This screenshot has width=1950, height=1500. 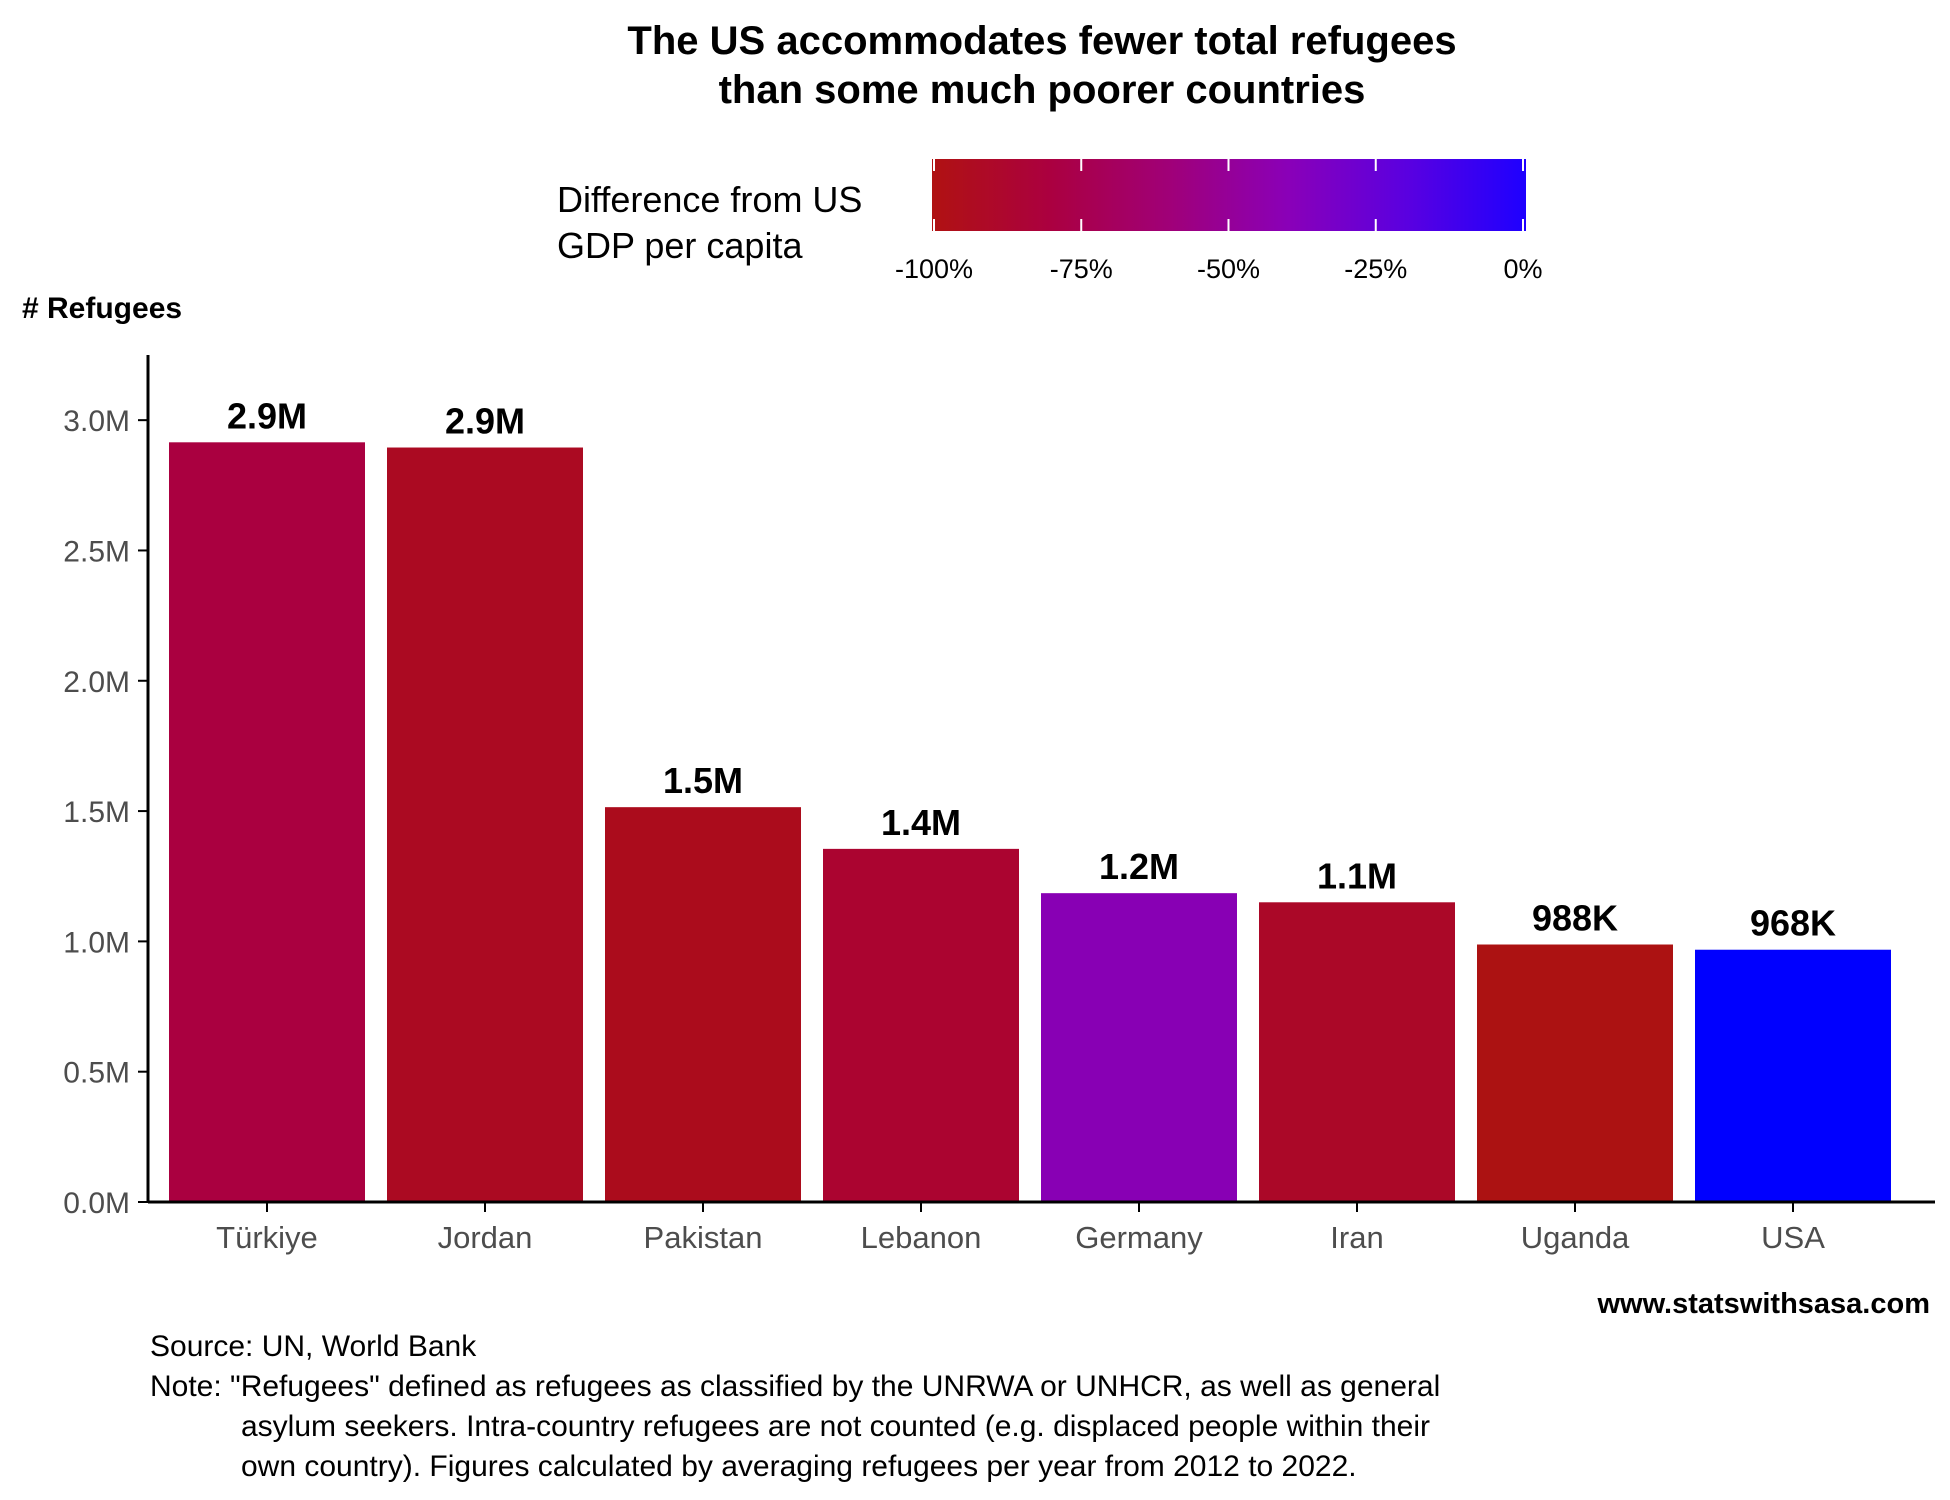 What do you see at coordinates (96, 1203) in the screenshot?
I see `y-tick-label: 0.0M` at bounding box center [96, 1203].